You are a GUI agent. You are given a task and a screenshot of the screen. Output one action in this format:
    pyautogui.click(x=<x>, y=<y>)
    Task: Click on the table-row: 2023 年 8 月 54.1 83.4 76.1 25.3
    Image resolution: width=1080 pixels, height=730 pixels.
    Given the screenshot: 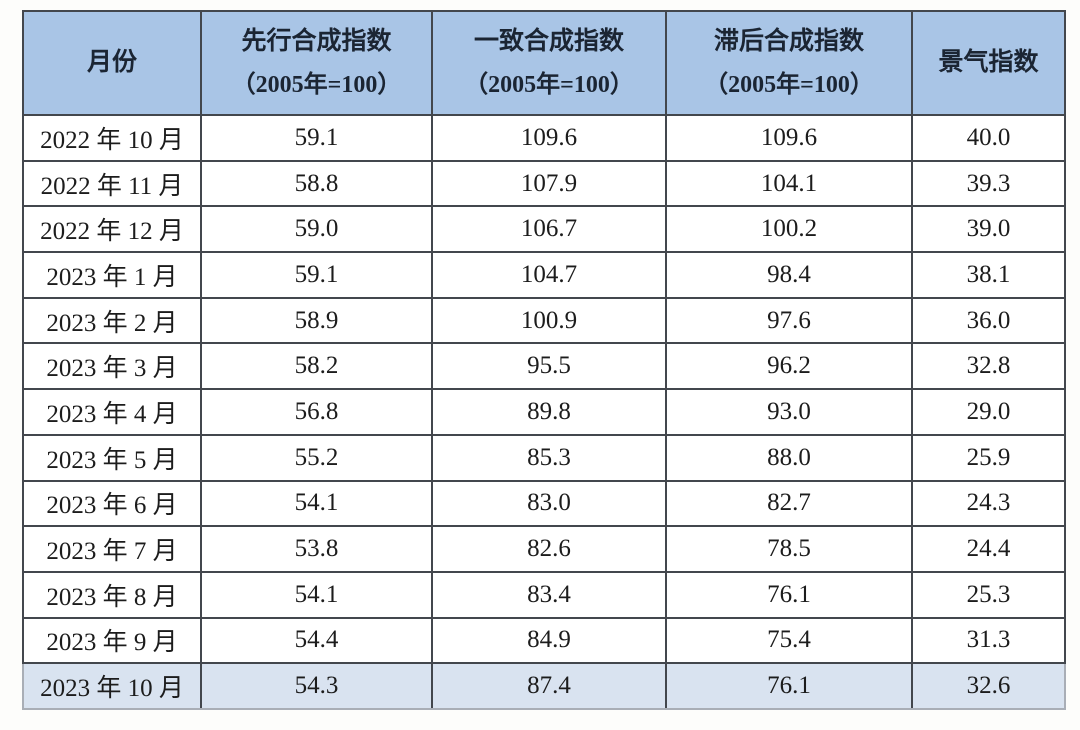 What is the action you would take?
    pyautogui.click(x=544, y=594)
    